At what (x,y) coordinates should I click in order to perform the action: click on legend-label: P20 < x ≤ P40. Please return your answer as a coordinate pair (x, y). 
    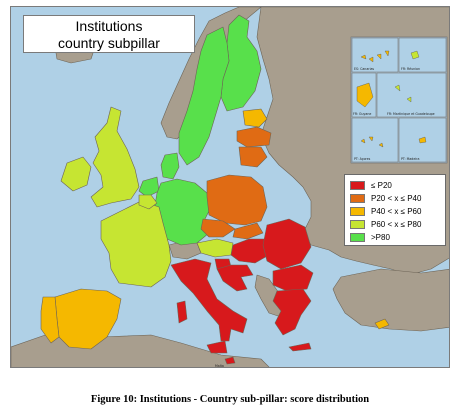
    Looking at the image, I should click on (396, 198).